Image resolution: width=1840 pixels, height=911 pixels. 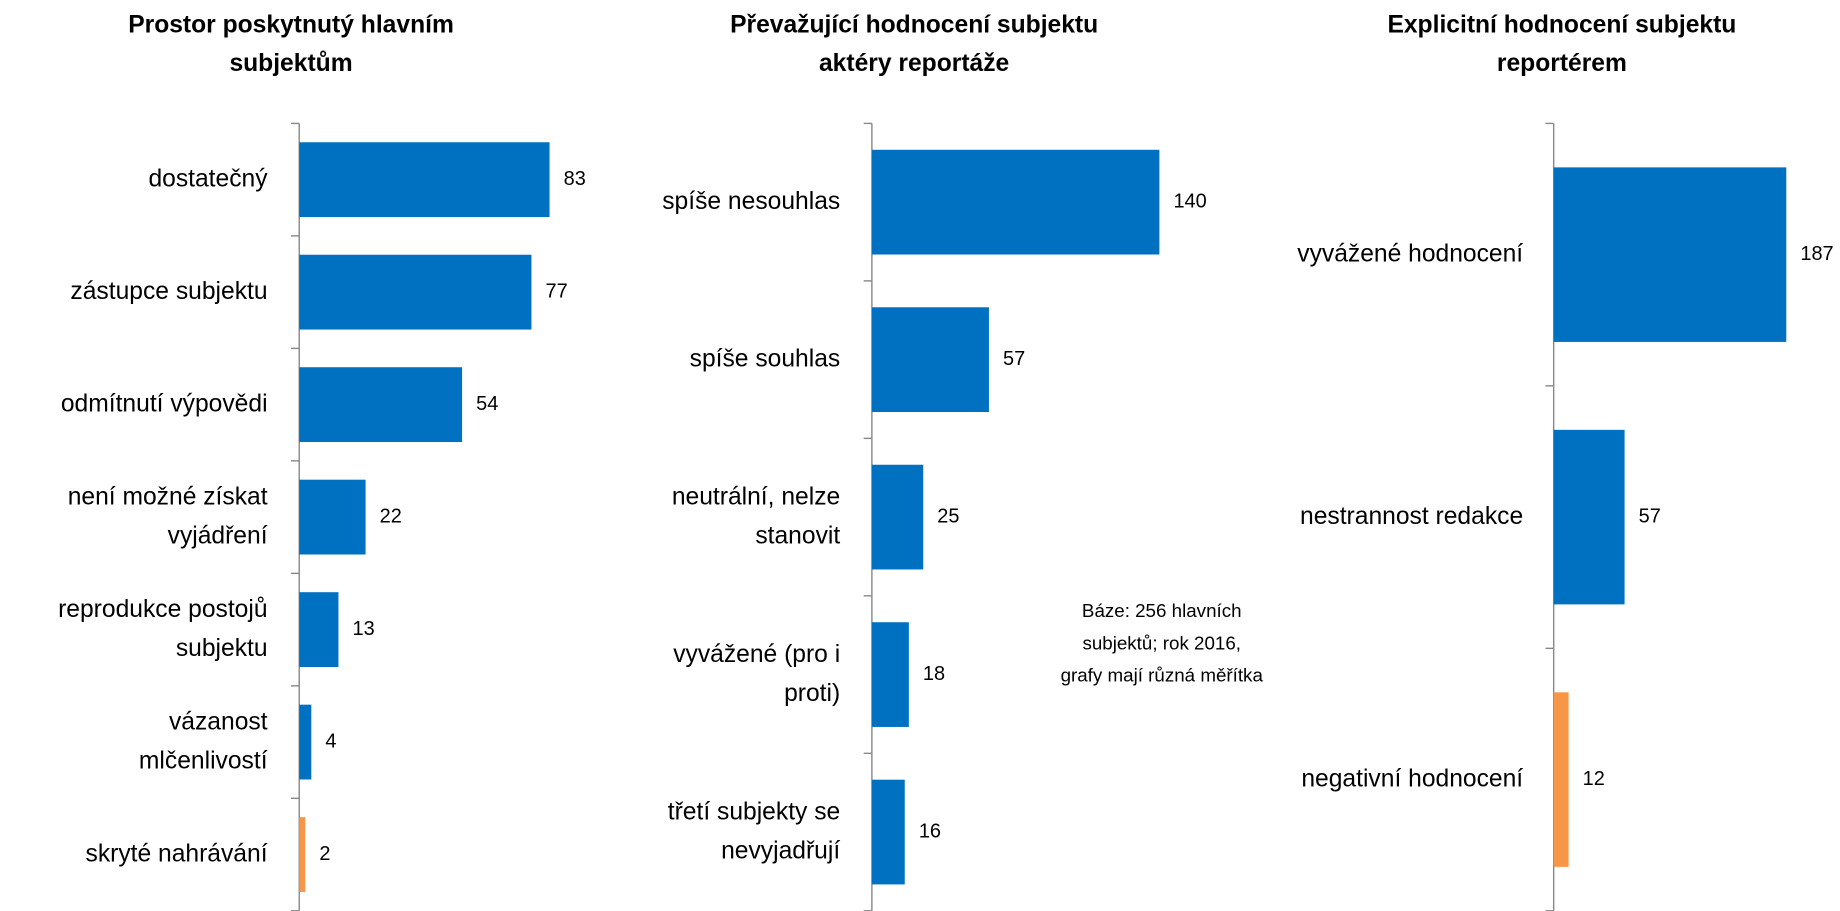 What do you see at coordinates (203, 741) in the screenshot?
I see `category-label: vázanost mlčenlivostí` at bounding box center [203, 741].